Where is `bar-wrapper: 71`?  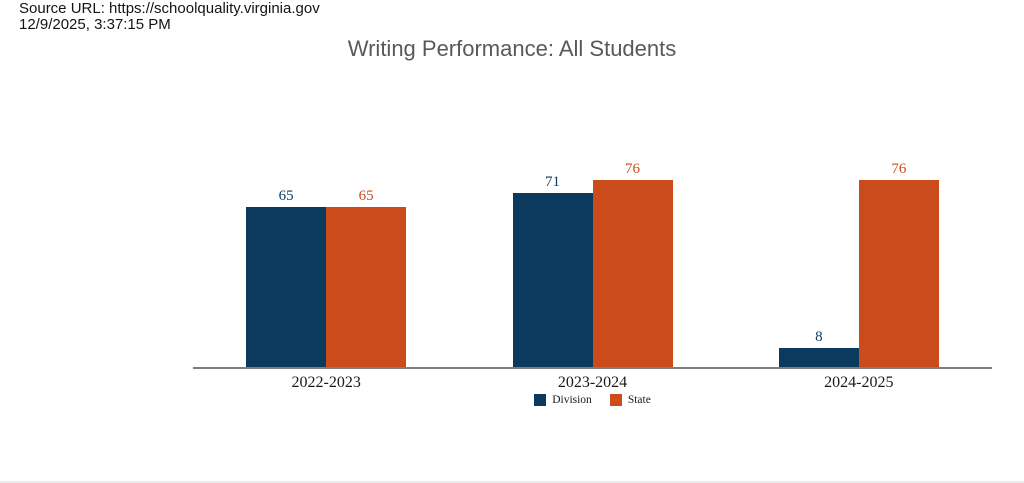
bar-wrapper: 71 is located at coordinates (552, 270).